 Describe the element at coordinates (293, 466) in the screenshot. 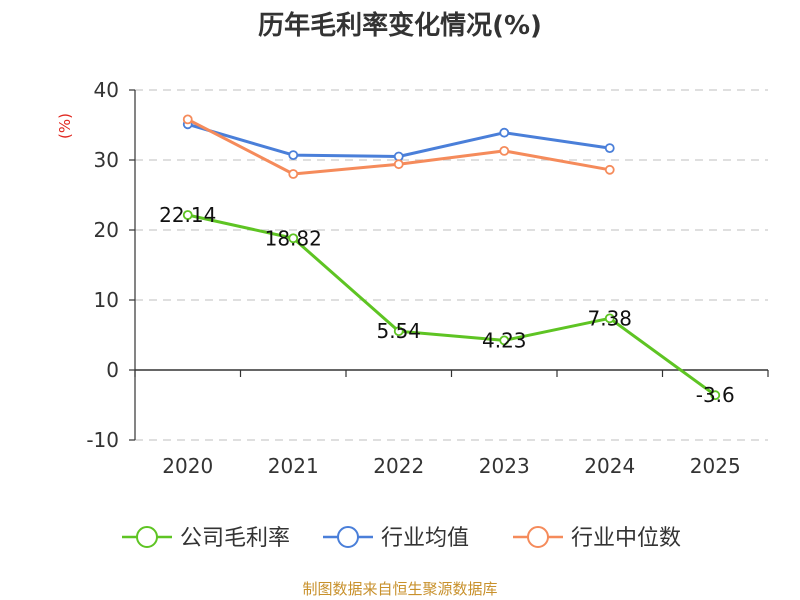

I see `x-tick-label: 2021` at that location.